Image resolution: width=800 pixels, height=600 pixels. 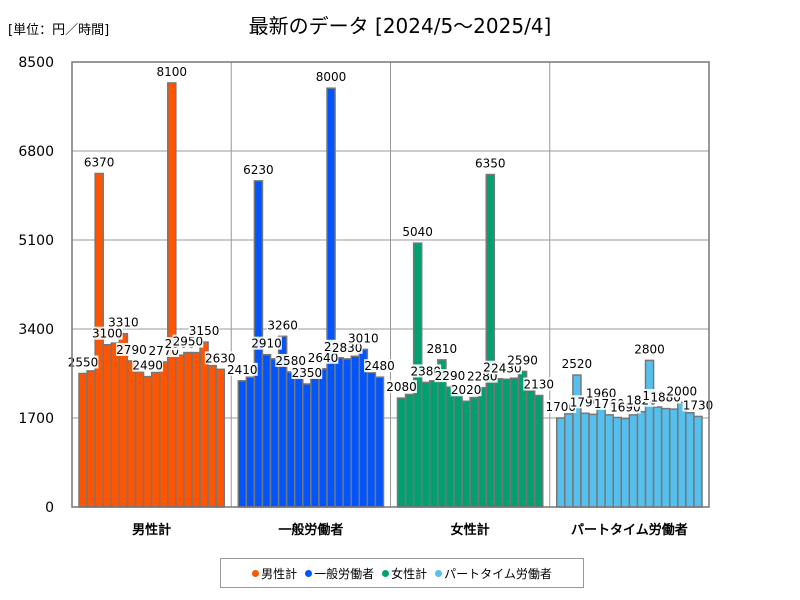 I want to click on legend-item: パートタイム労働者, so click(x=493, y=573).